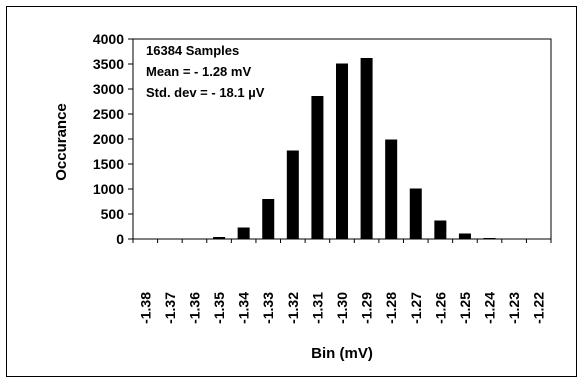 This screenshot has width=586, height=385. What do you see at coordinates (108, 164) in the screenshot?
I see `y-tick-label: 1500` at bounding box center [108, 164].